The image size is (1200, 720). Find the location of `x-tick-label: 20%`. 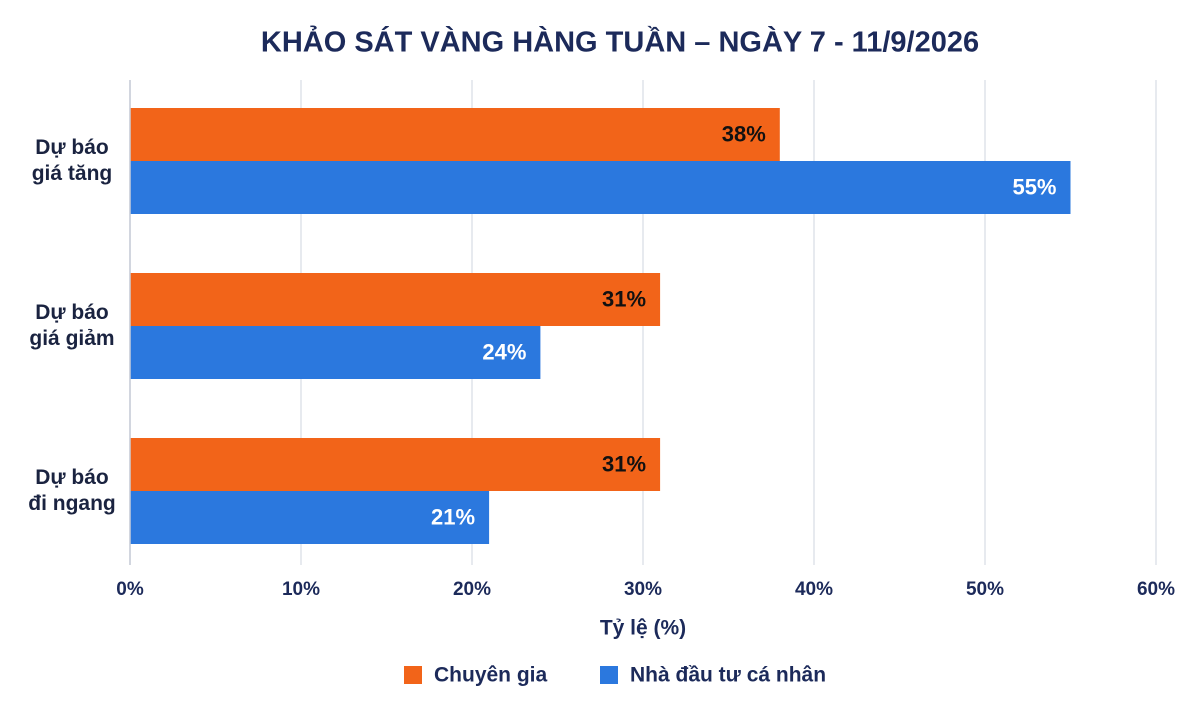

x-tick-label: 20% is located at coordinates (472, 589).